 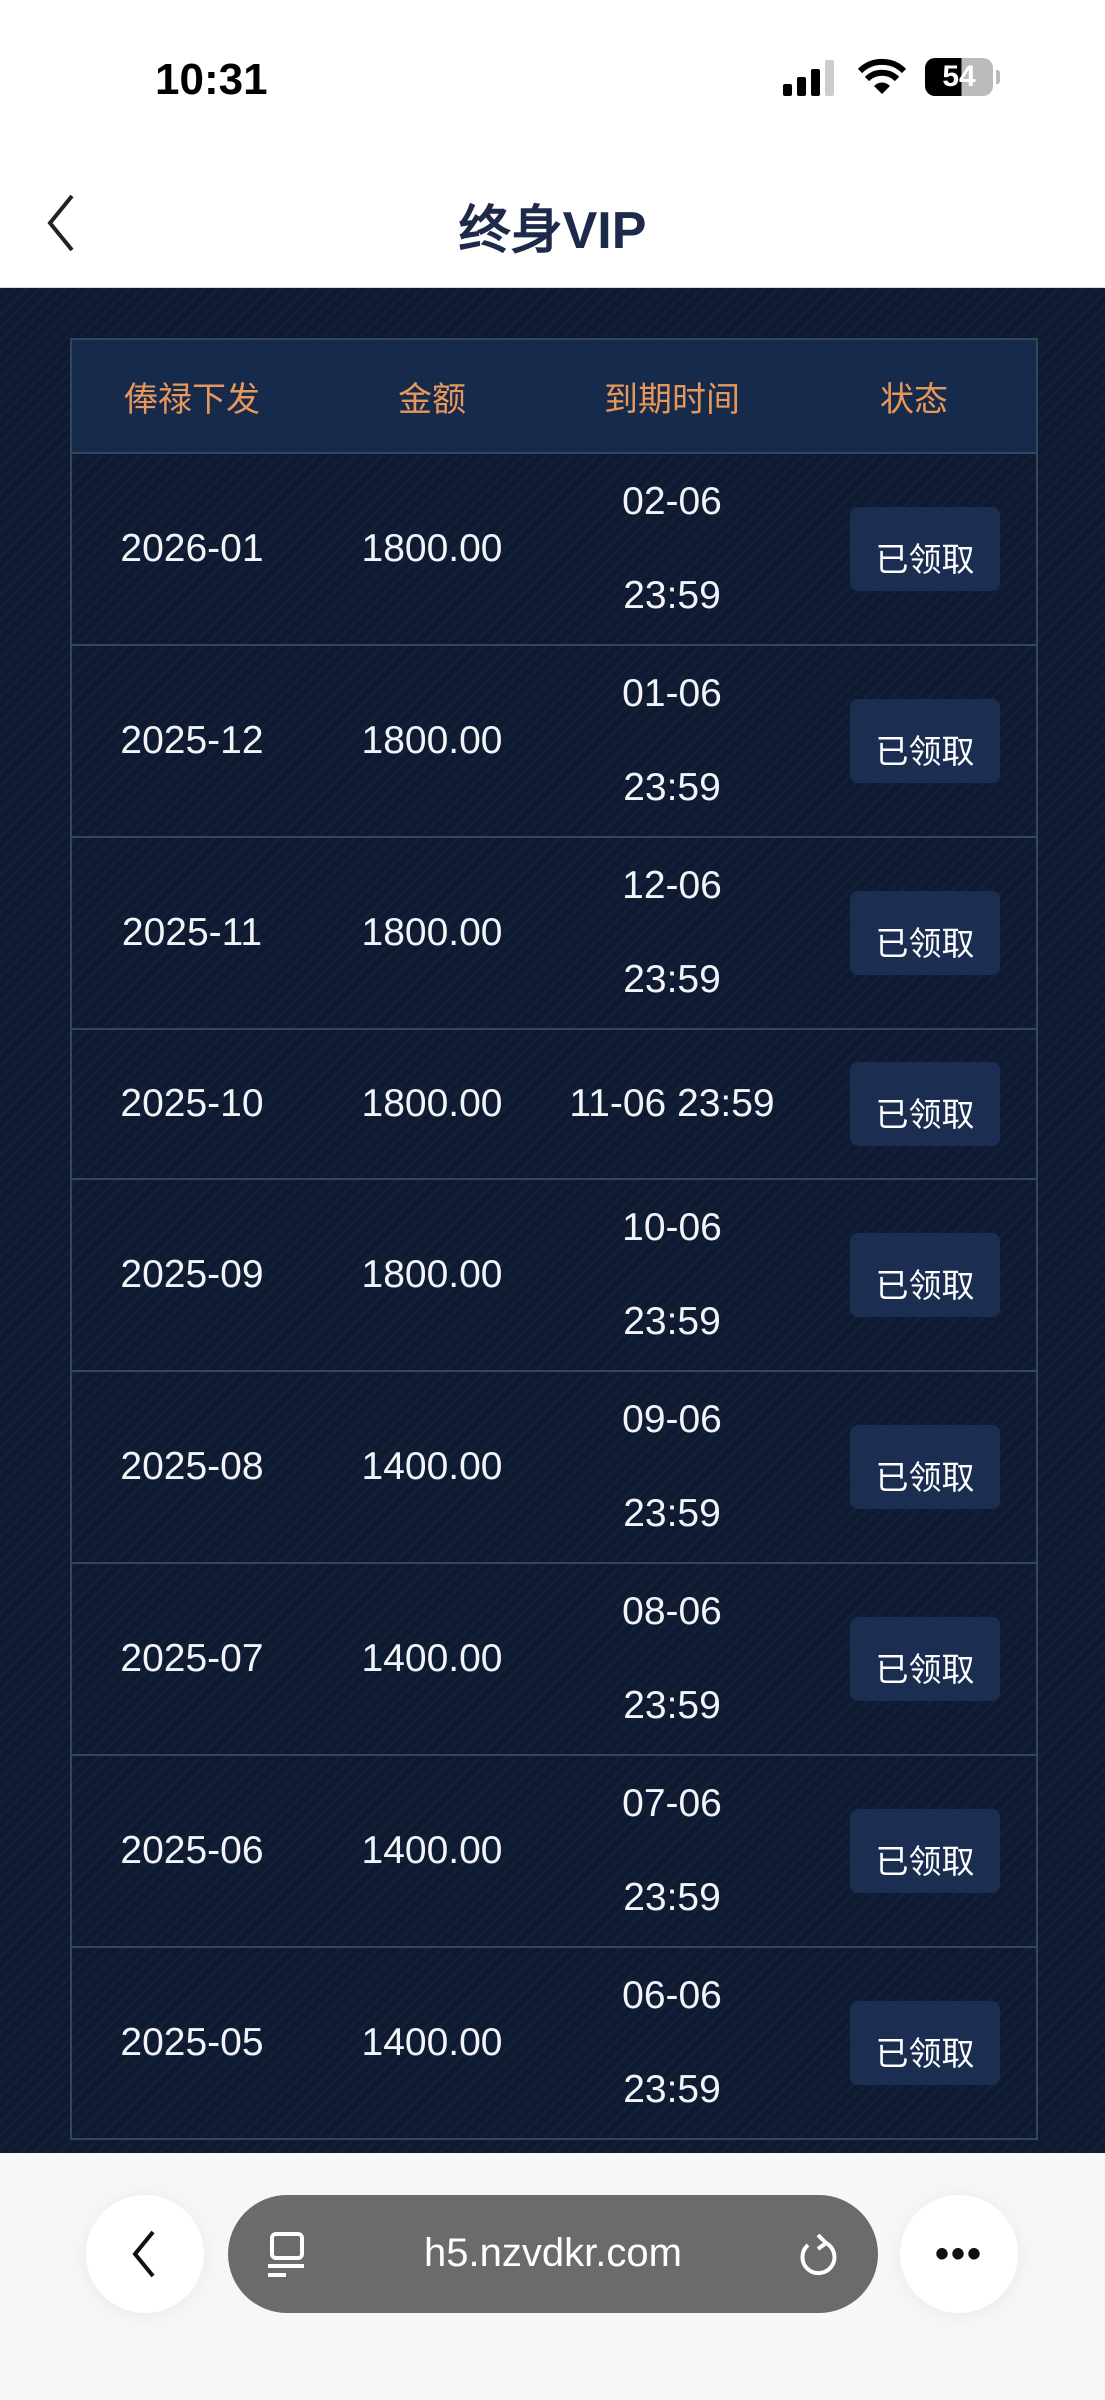 What do you see at coordinates (211, 79) in the screenshot?
I see `clock: 10:31` at bounding box center [211, 79].